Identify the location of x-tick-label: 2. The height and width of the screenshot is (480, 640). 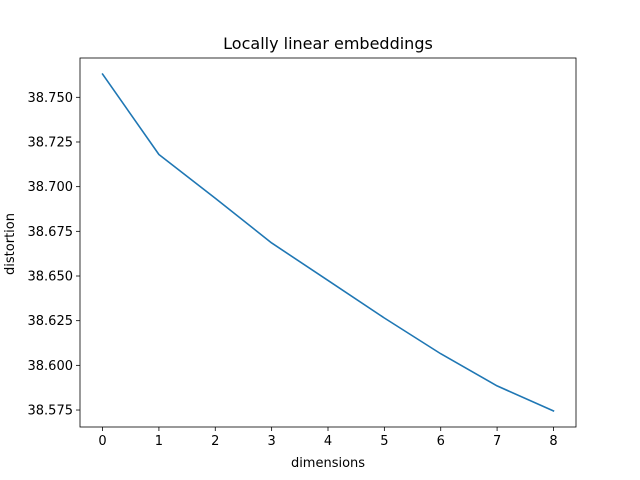
(215, 441).